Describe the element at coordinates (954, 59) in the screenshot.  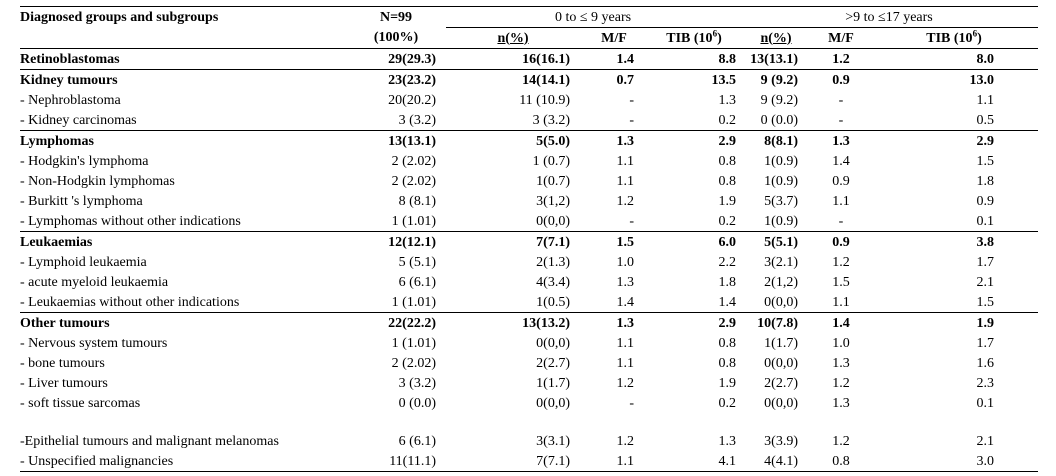
I see `row-tib-2: 8.0` at that location.